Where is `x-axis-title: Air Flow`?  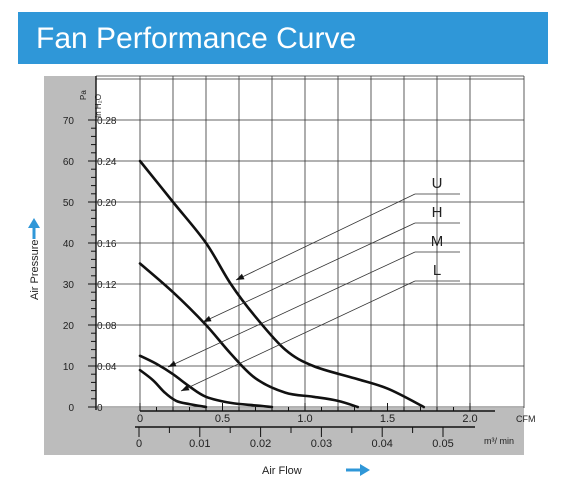
x-axis-title: Air Flow is located at coordinates (282, 471).